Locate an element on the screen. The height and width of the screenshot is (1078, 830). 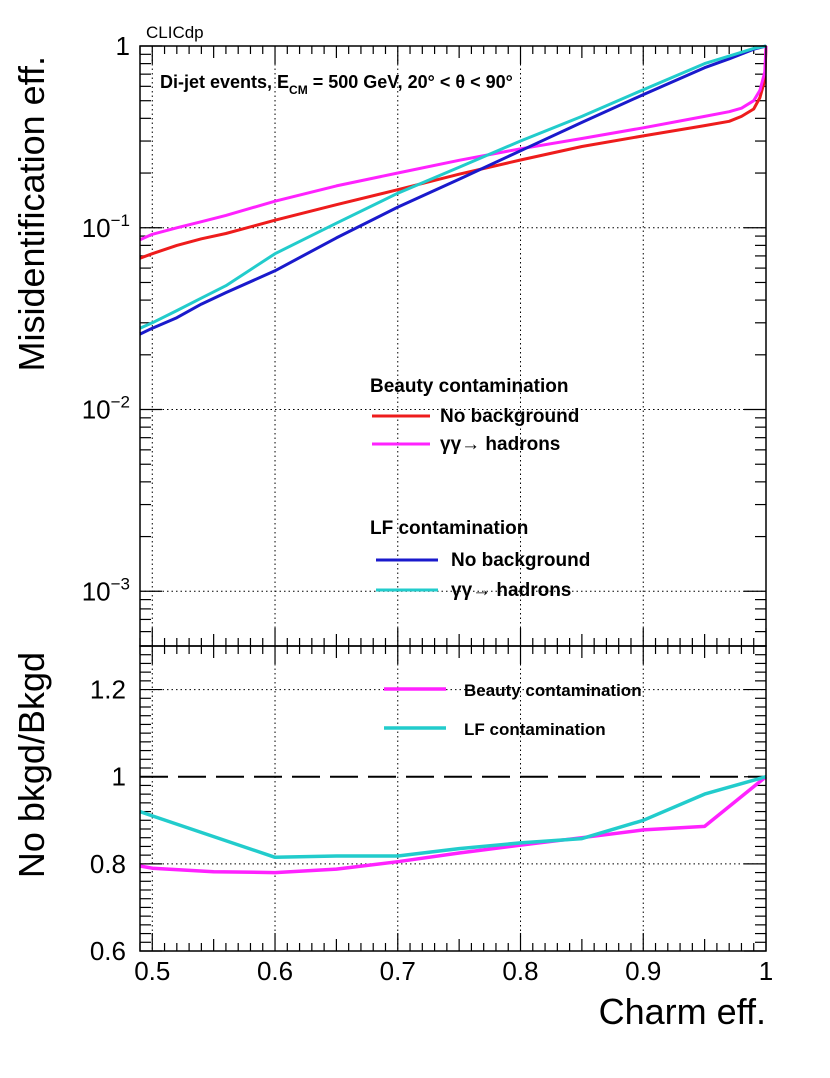
x-axis-label: Charm eff. is located at coordinates (682, 1011).